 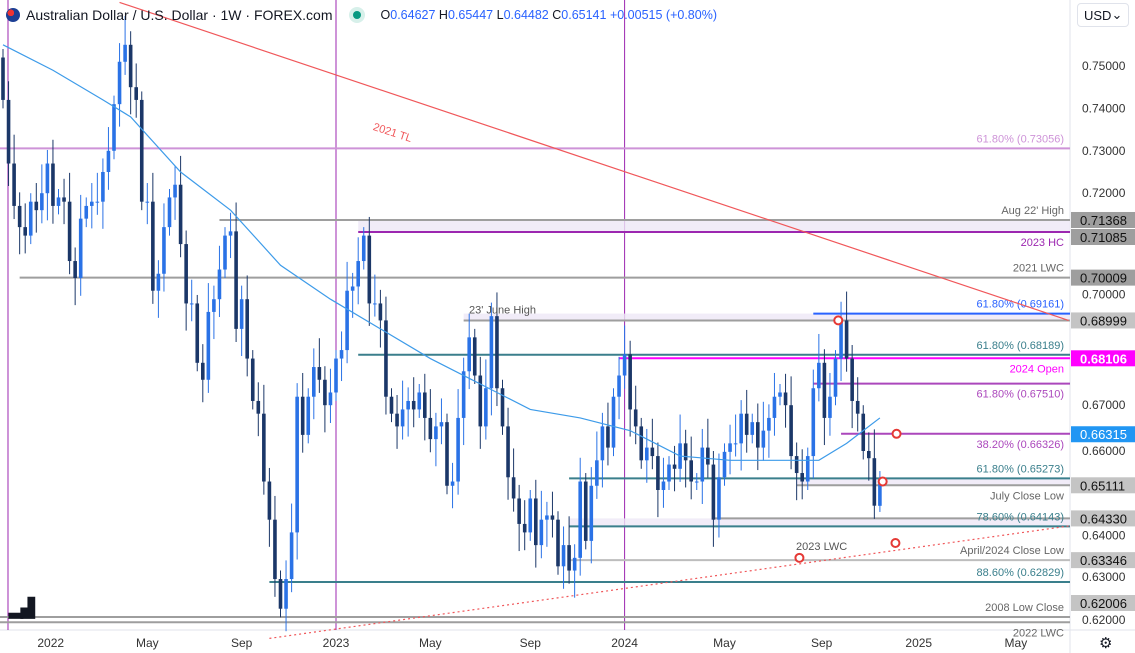 What do you see at coordinates (1104, 151) in the screenshot?
I see `price-tick-label: 0.73000` at bounding box center [1104, 151].